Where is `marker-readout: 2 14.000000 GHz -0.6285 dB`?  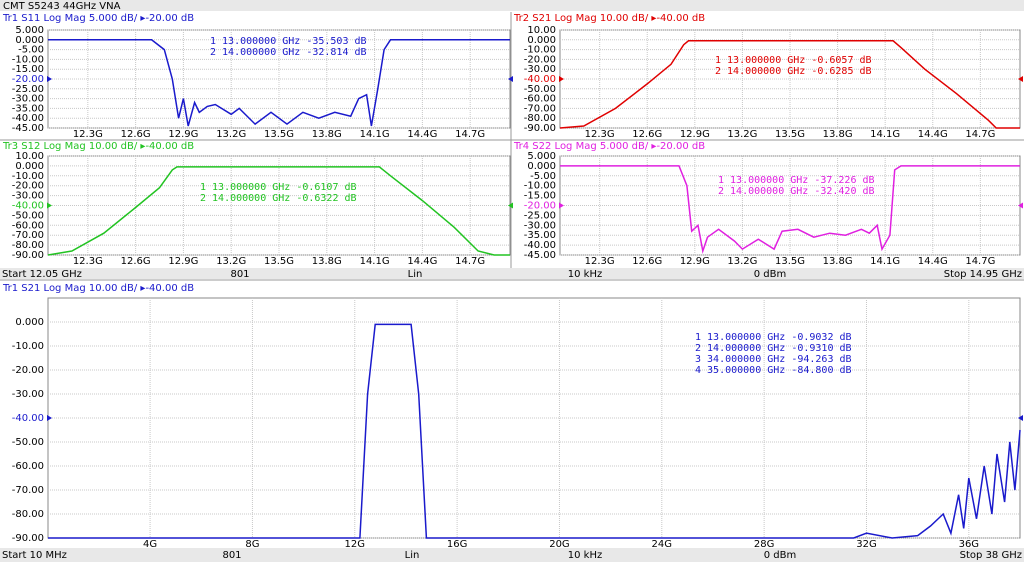 marker-readout: 2 14.000000 GHz -0.6285 dB is located at coordinates (793, 71).